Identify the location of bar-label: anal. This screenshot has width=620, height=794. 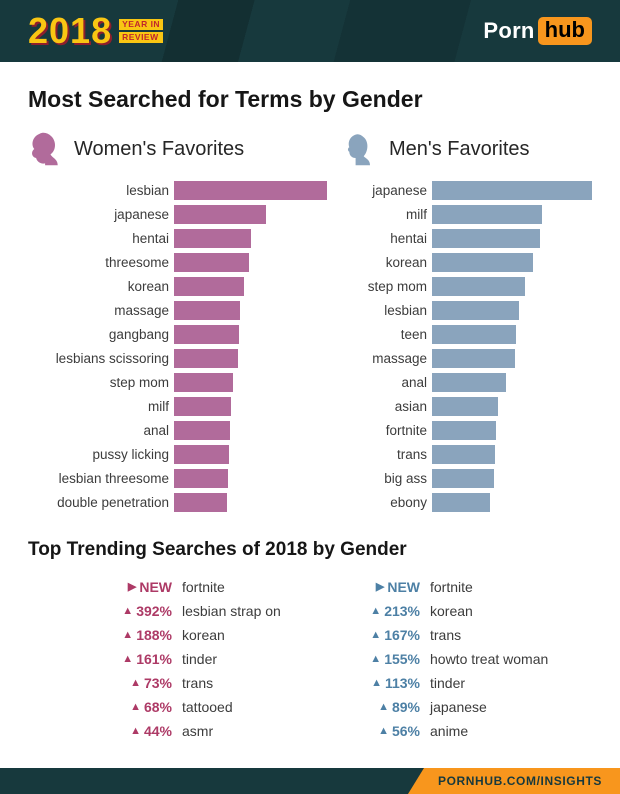
(156, 430).